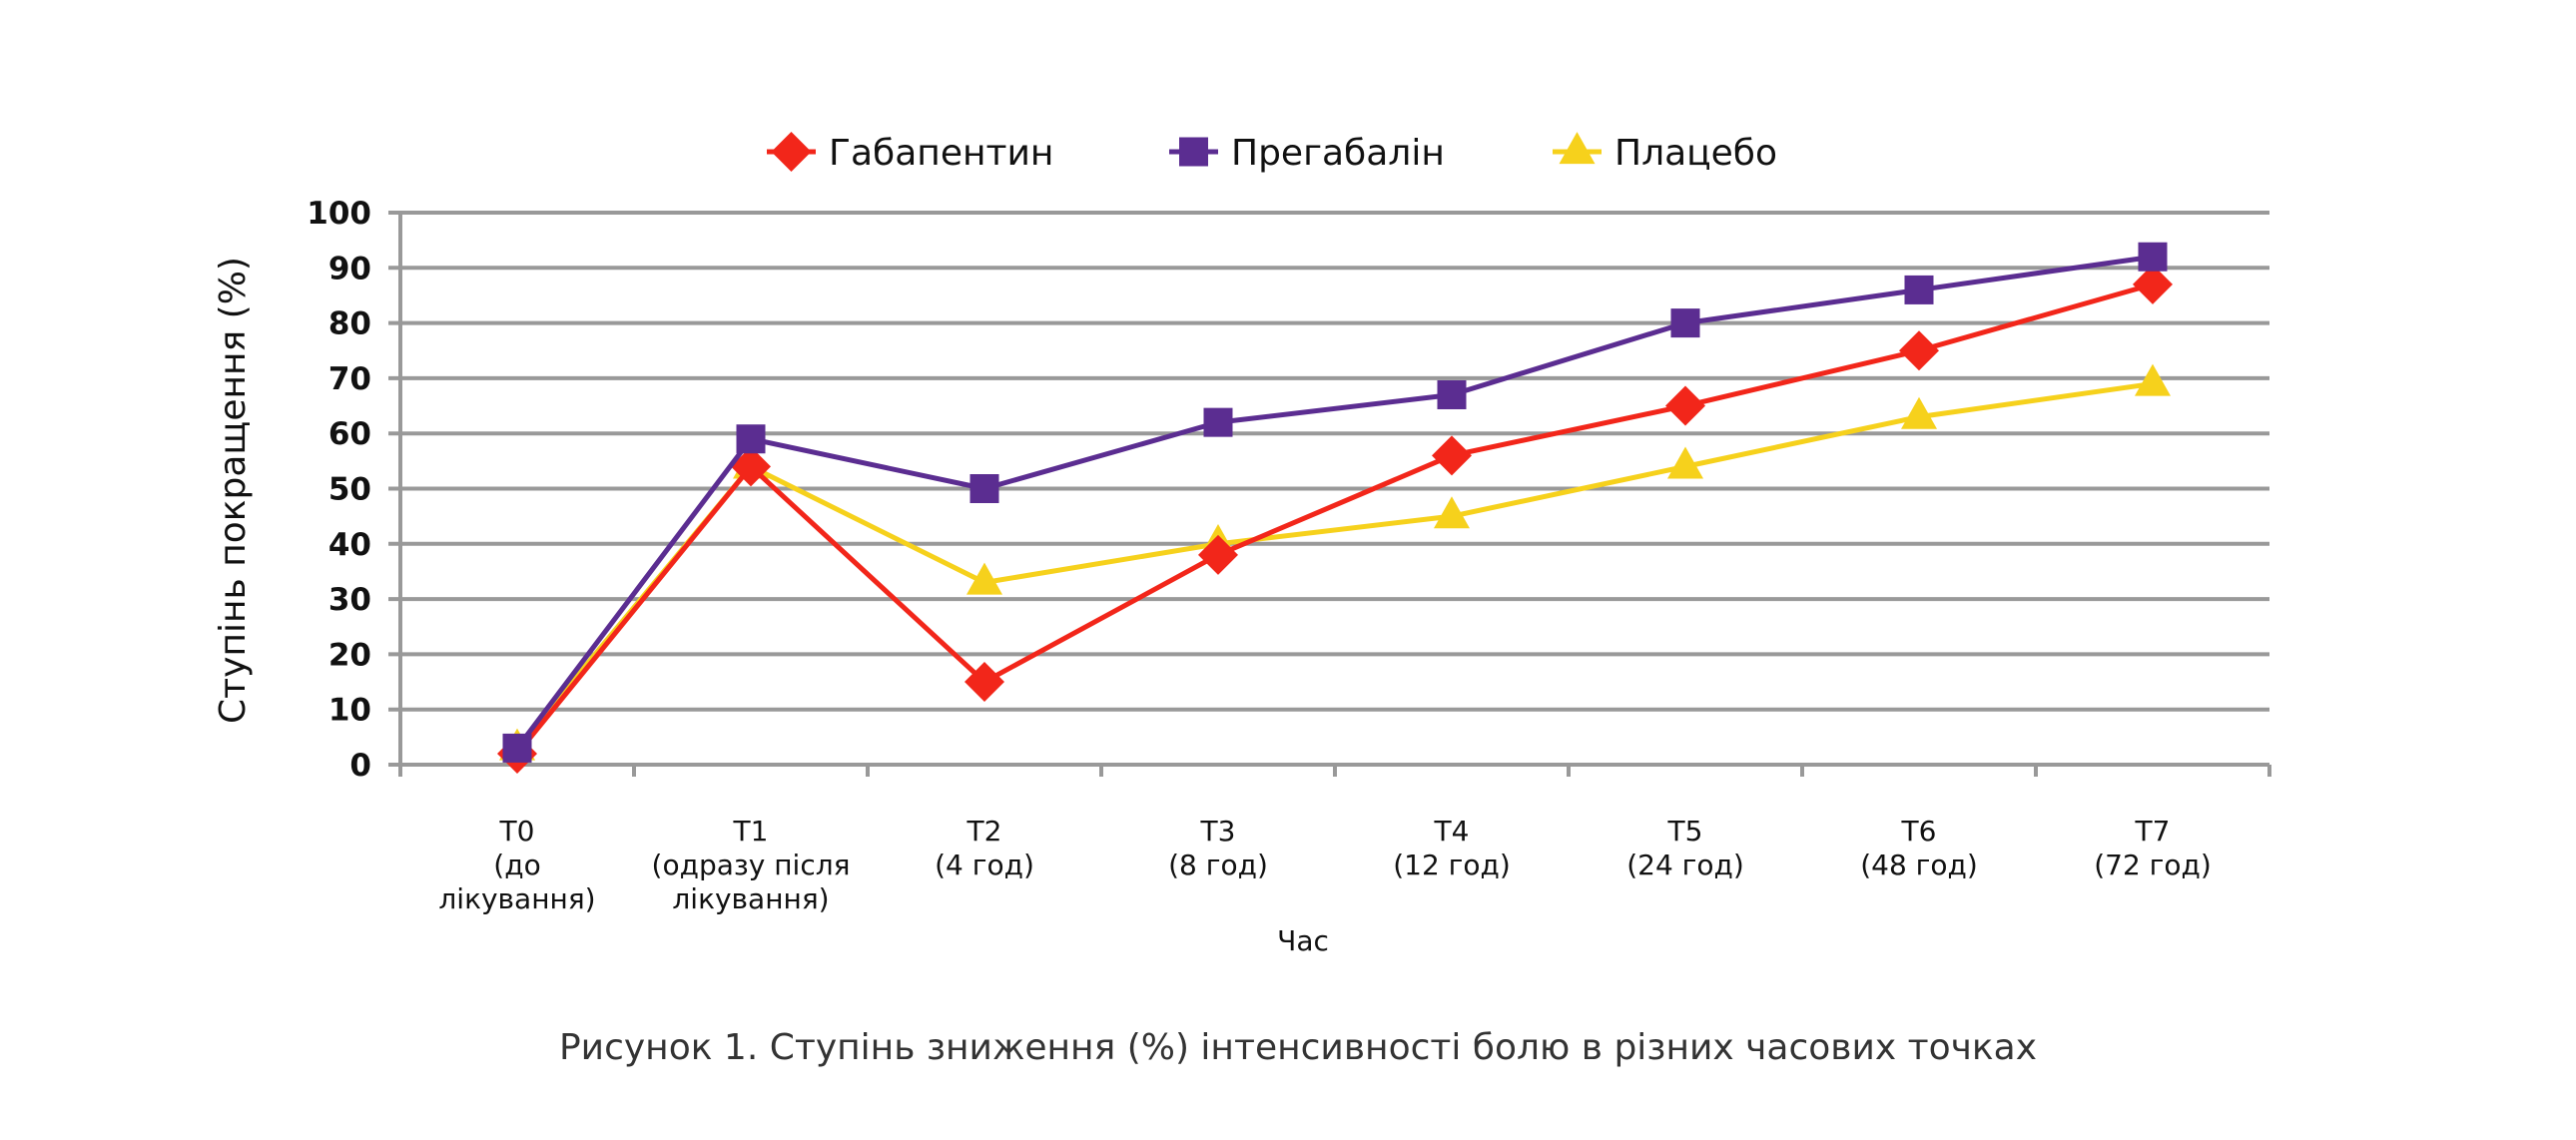 This screenshot has width=2576, height=1140. What do you see at coordinates (1218, 865) in the screenshot?
I see `x-tick-label-line: (8 год)` at bounding box center [1218, 865].